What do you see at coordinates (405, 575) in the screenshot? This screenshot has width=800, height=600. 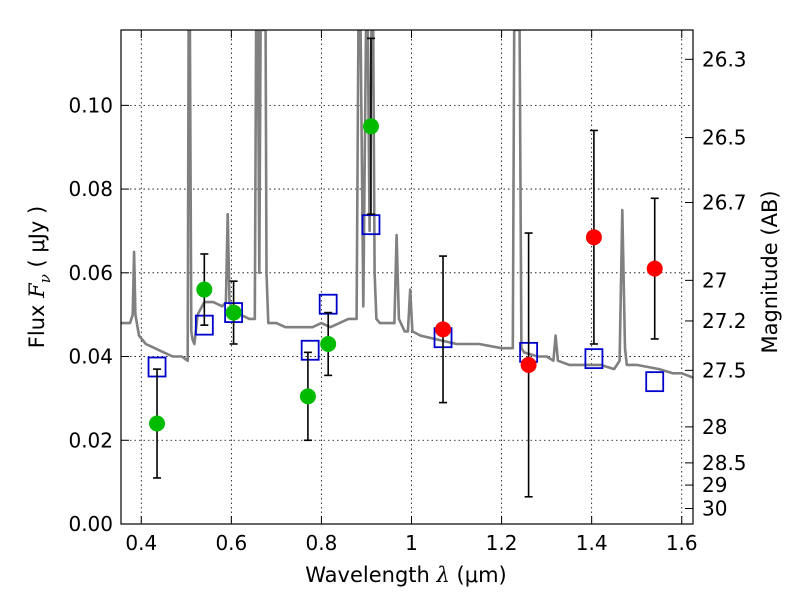 I see `x-axis-label: Wavelength λ (μm)` at bounding box center [405, 575].